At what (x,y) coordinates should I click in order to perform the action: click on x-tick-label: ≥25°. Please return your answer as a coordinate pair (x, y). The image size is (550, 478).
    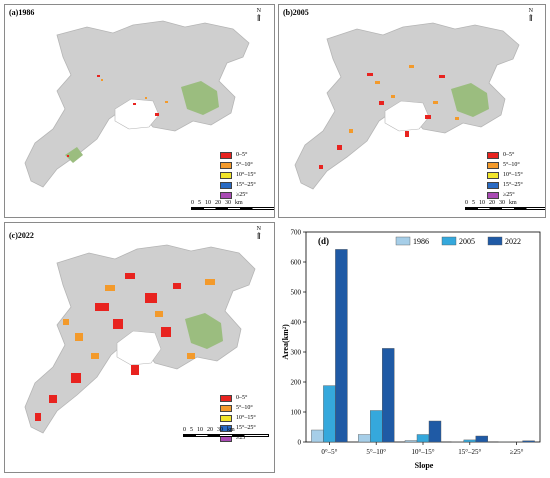
    Looking at the image, I should click on (517, 452).